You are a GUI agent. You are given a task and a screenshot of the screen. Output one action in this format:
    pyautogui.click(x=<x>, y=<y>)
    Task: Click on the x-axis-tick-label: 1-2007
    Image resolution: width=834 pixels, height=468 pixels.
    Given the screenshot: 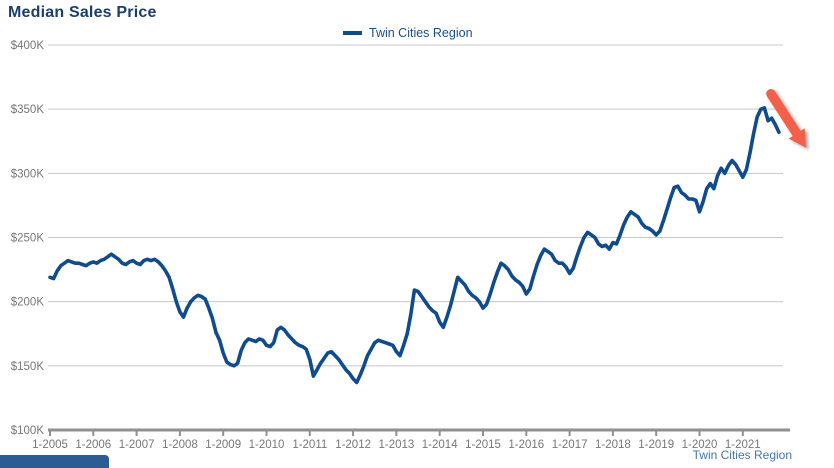 What is the action you would take?
    pyautogui.click(x=137, y=445)
    